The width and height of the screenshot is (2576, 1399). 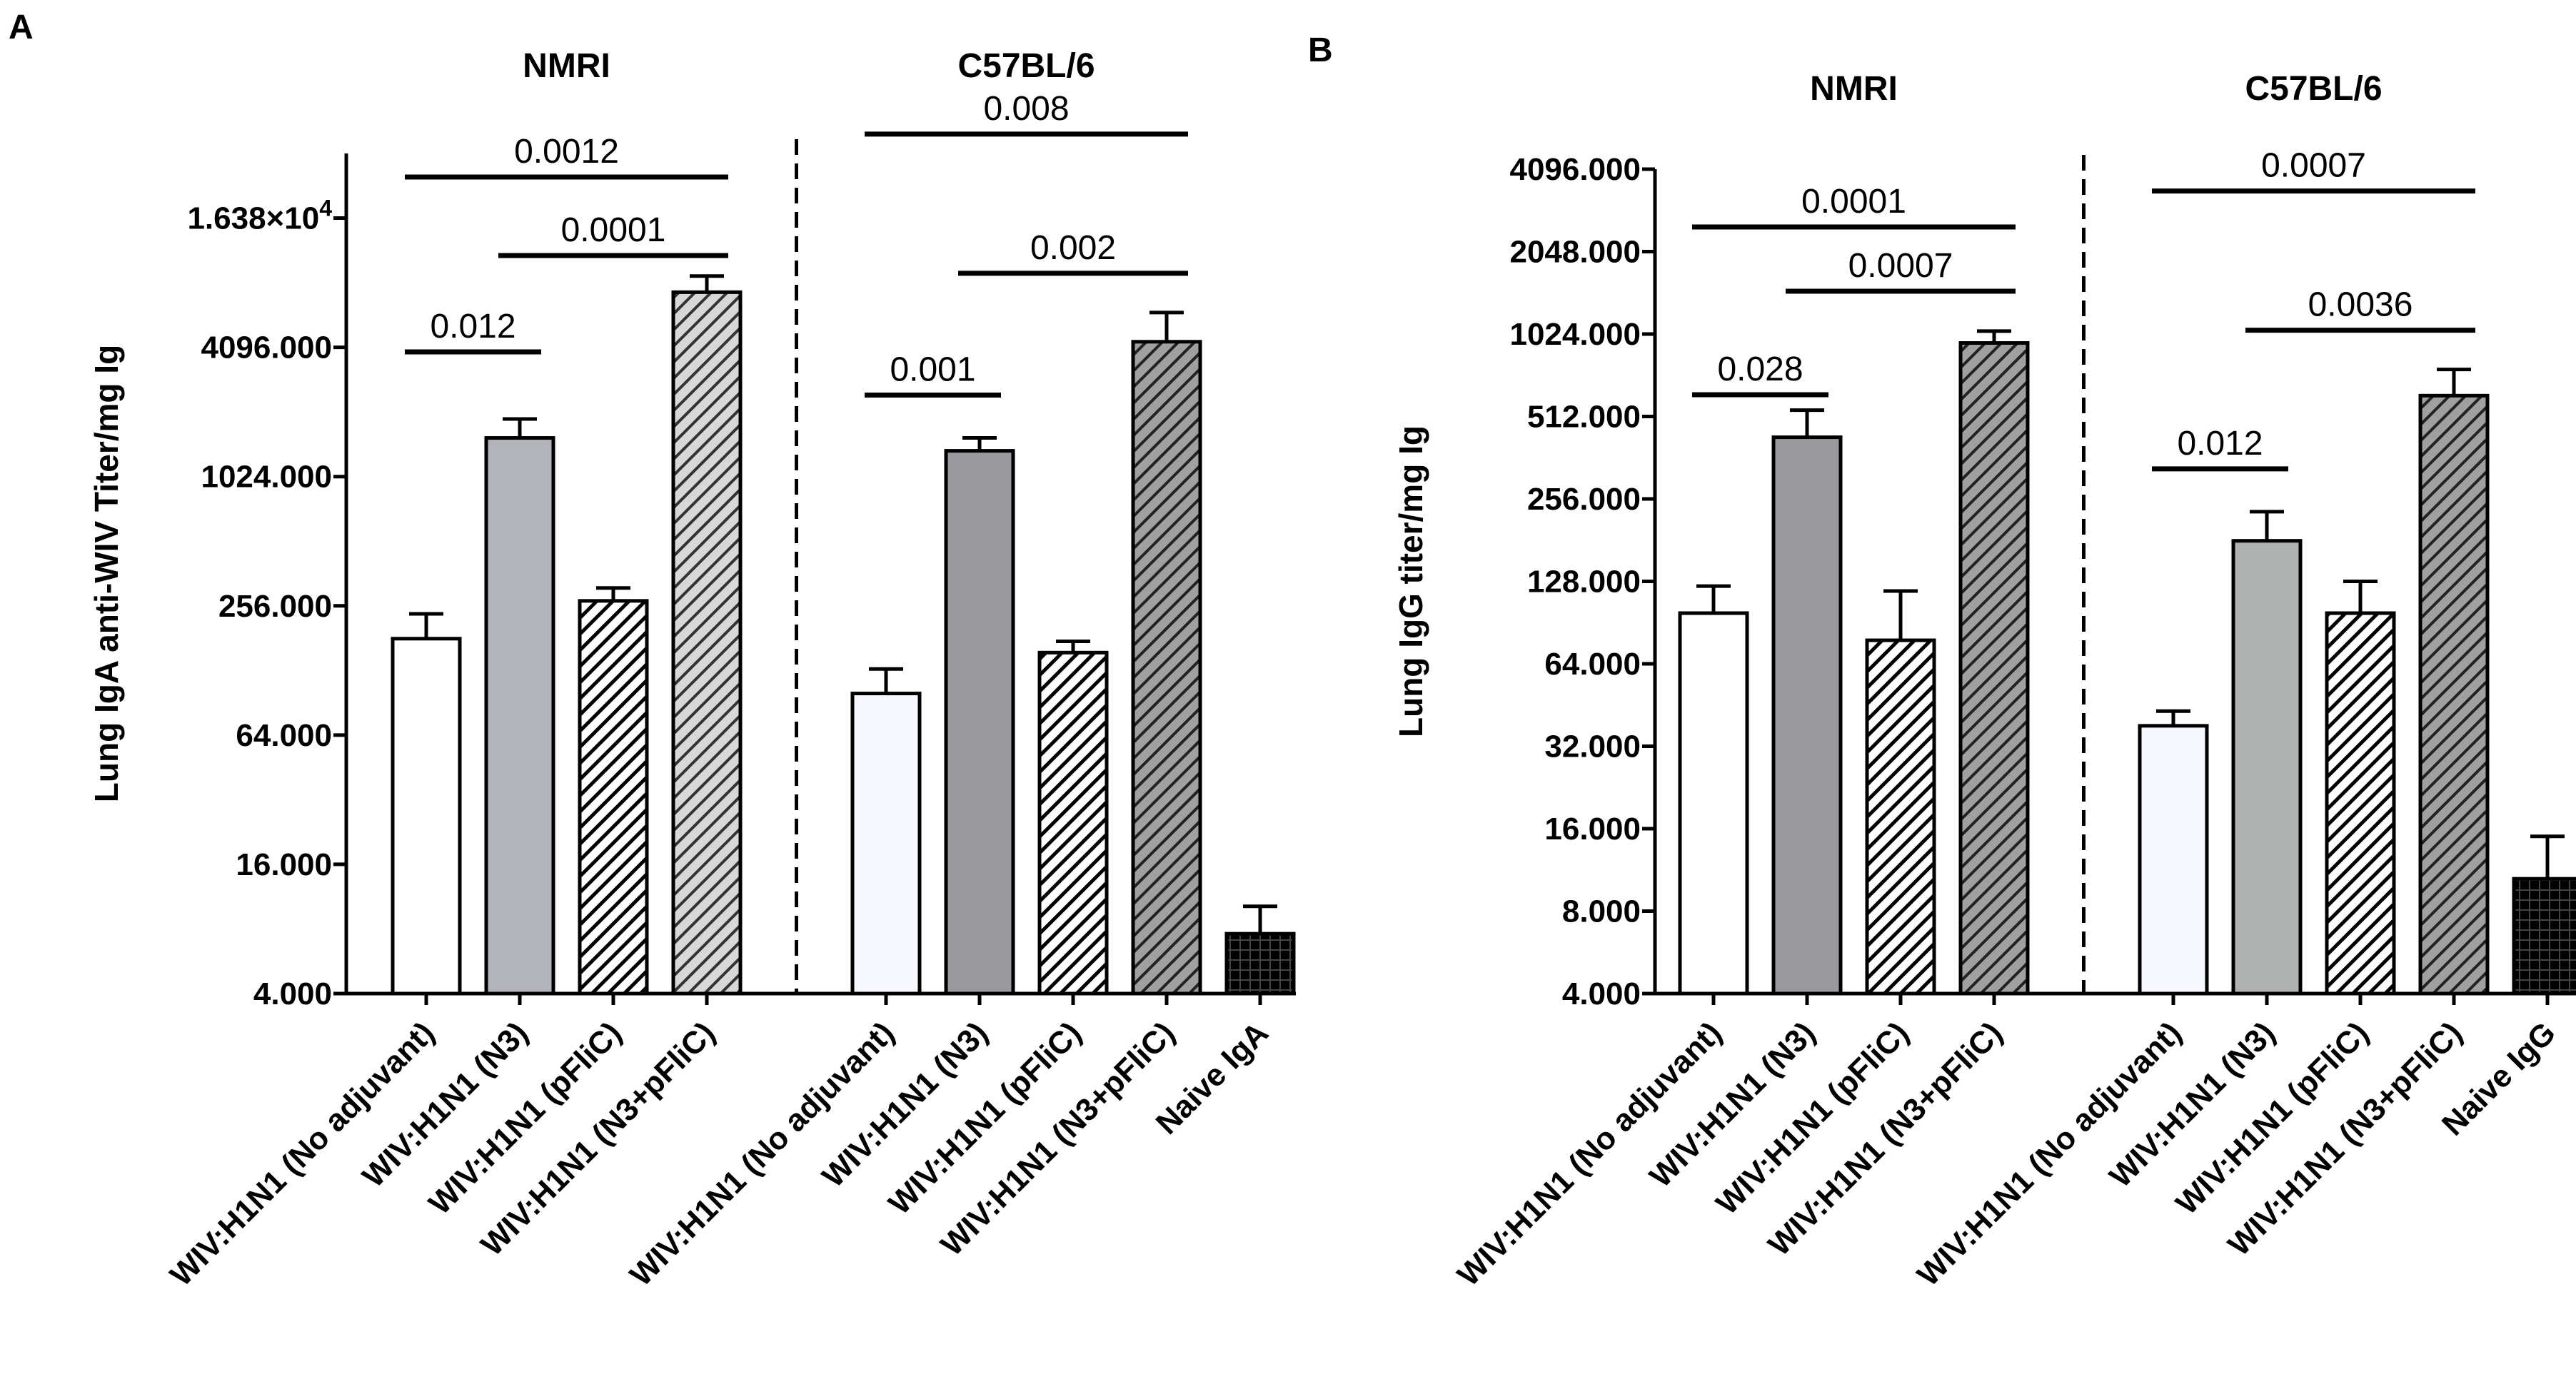 I want to click on y-tick-label: 512.000, so click(x=1584, y=417).